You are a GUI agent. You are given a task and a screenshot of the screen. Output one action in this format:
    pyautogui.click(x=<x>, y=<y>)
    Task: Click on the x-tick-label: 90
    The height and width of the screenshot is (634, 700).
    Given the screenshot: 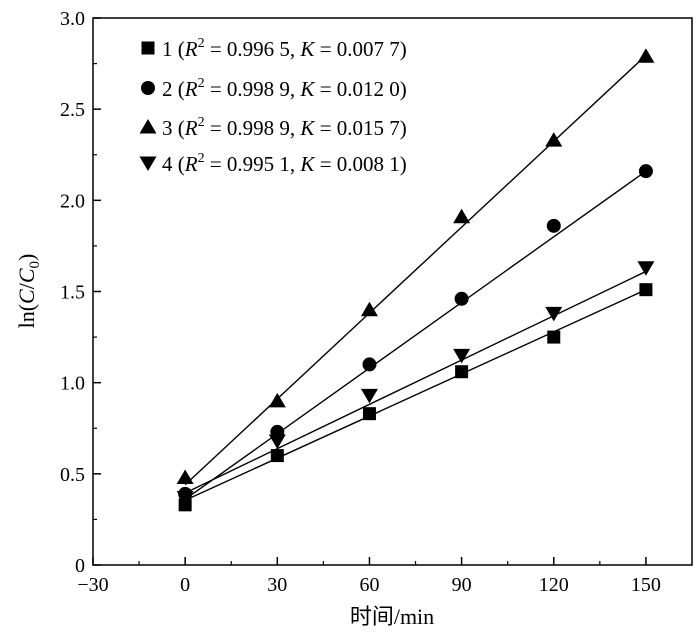 What is the action you would take?
    pyautogui.click(x=462, y=585)
    